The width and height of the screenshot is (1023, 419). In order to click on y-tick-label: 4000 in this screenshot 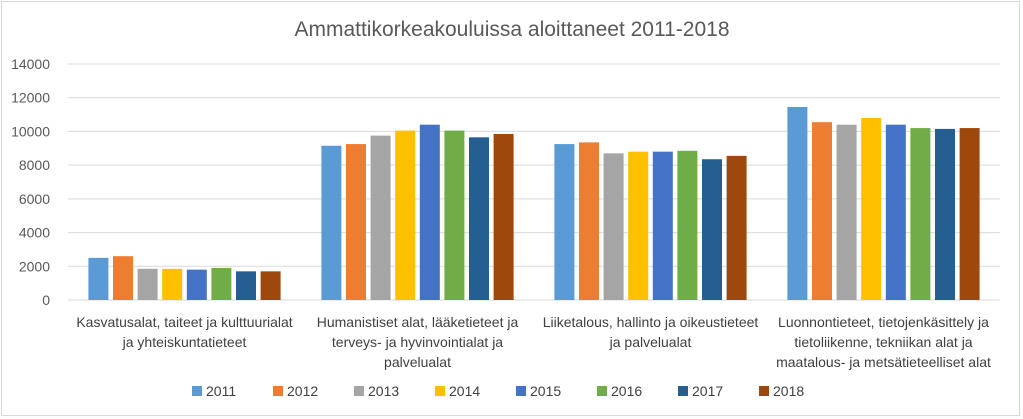, I will do `click(34, 233)`.